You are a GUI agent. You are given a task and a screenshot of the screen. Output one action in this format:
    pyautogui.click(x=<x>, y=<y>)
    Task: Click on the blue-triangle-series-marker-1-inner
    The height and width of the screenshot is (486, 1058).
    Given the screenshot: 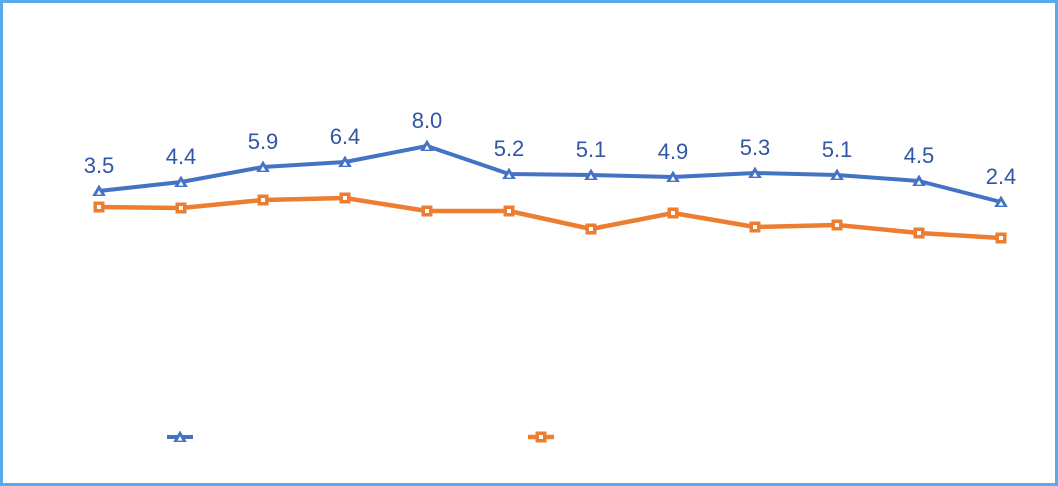 What is the action you would take?
    pyautogui.click(x=99, y=192)
    